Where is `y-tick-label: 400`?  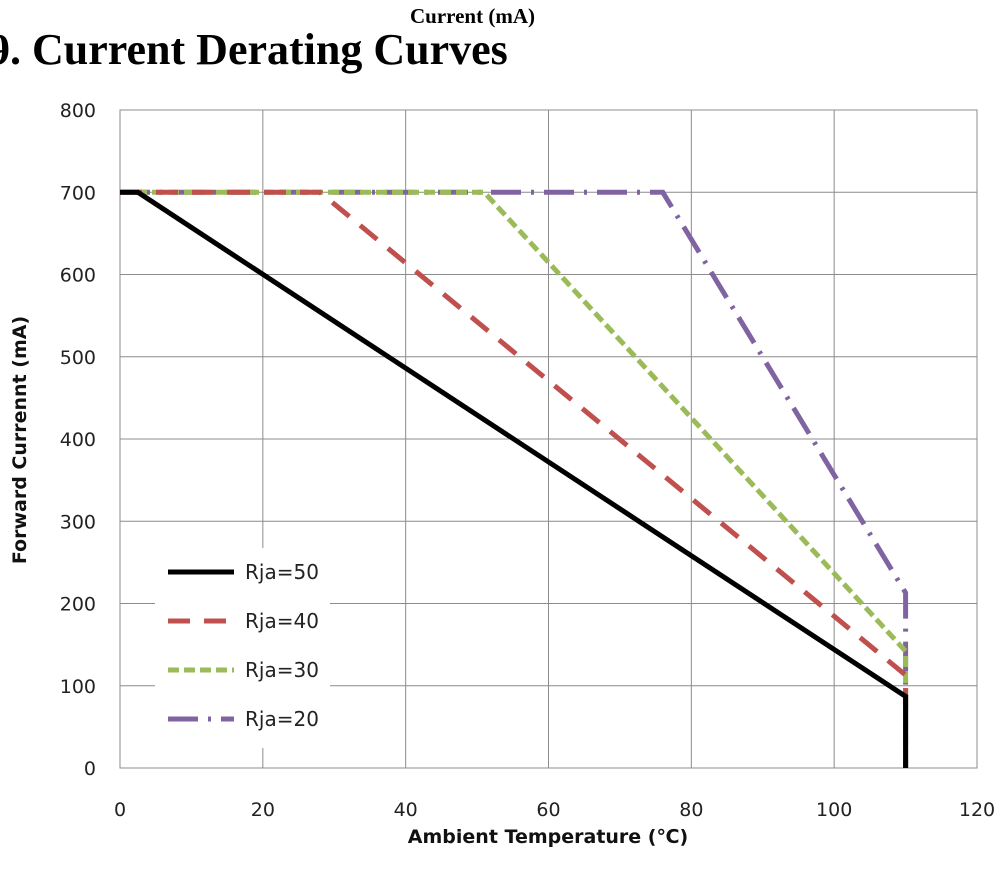 y-tick-label: 400 is located at coordinates (78, 440).